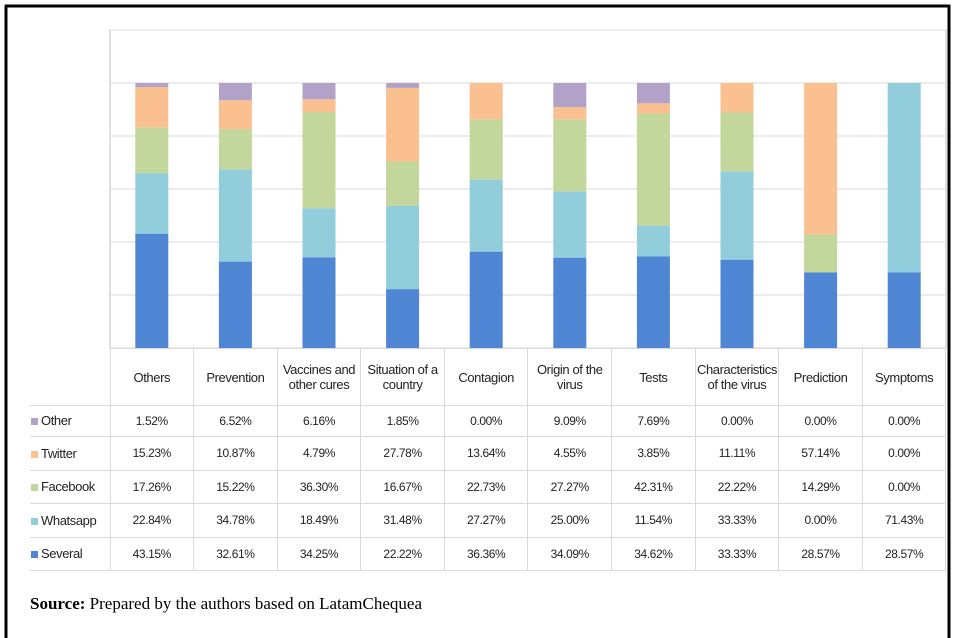 This screenshot has height=638, width=955. I want to click on category-label: Prevention, so click(235, 377).